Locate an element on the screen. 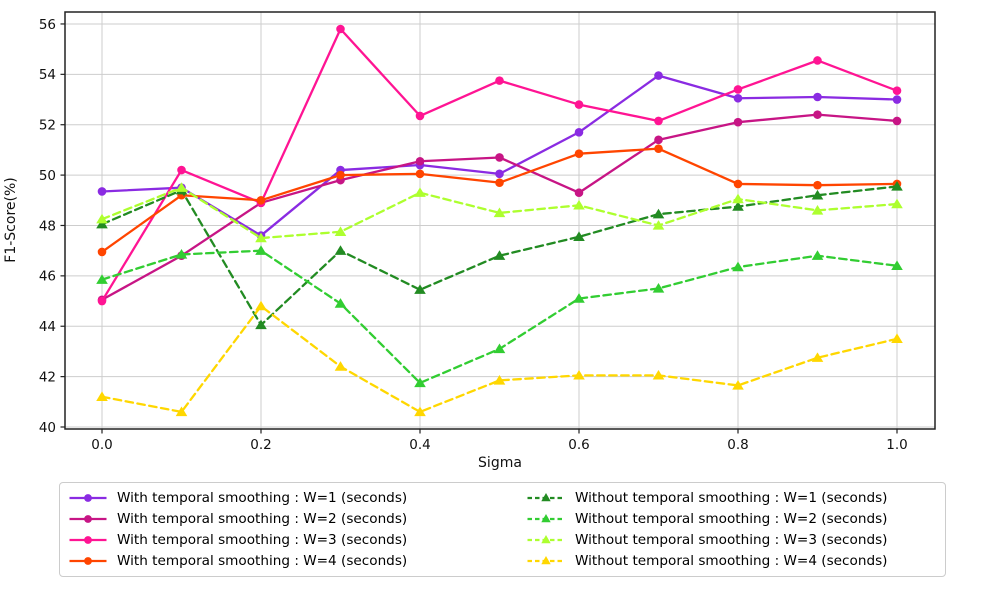  y-tick-label: 50 is located at coordinates (47, 176).